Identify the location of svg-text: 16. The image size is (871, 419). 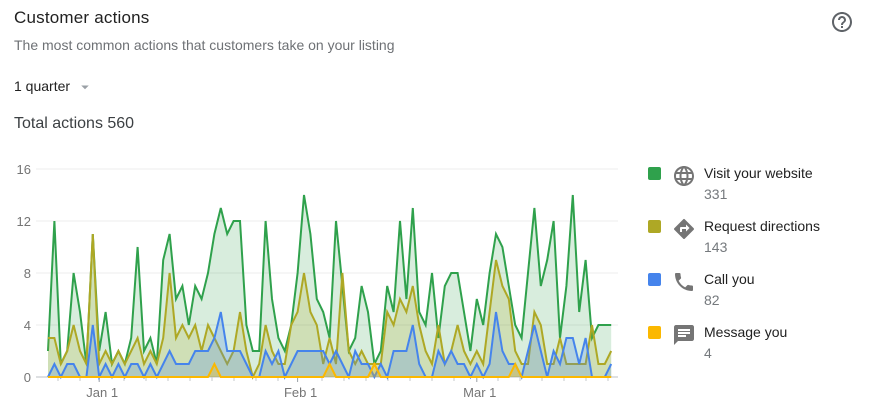
(24, 169).